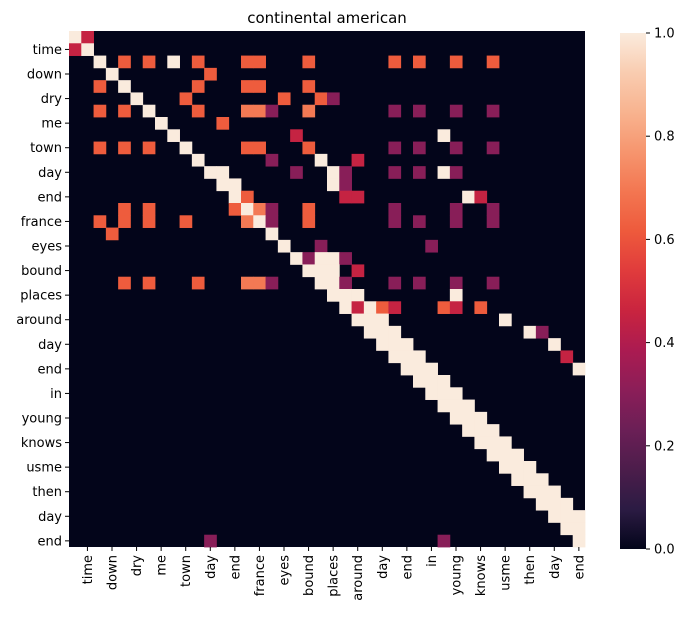 This screenshot has width=686, height=622. Describe the element at coordinates (260, 575) in the screenshot. I see `x-tick-label: france` at that location.